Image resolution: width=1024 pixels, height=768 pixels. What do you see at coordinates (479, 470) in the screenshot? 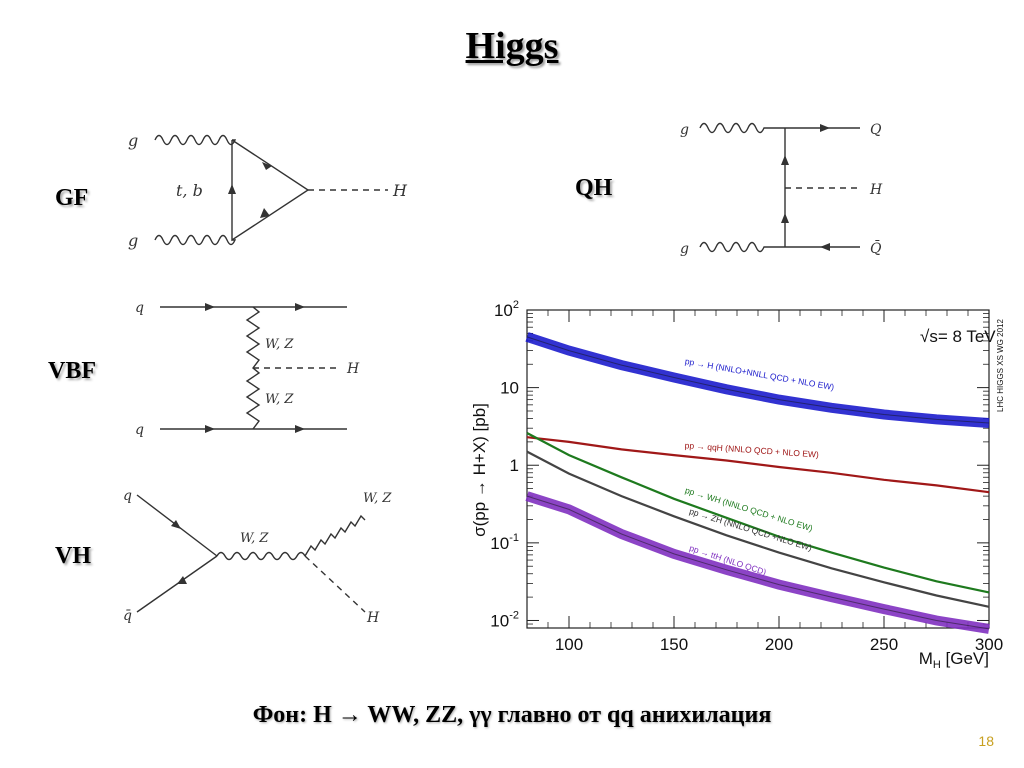
I see `y-axis-label: σ(pp → H+X) [pb]` at bounding box center [479, 470].